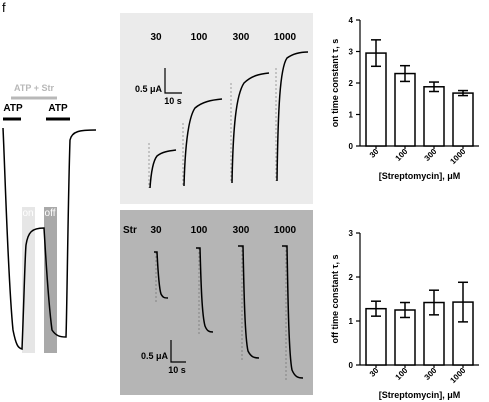 Image resolution: width=489 pixels, height=402 pixels. I want to click on current-trace, so click(49, 238).